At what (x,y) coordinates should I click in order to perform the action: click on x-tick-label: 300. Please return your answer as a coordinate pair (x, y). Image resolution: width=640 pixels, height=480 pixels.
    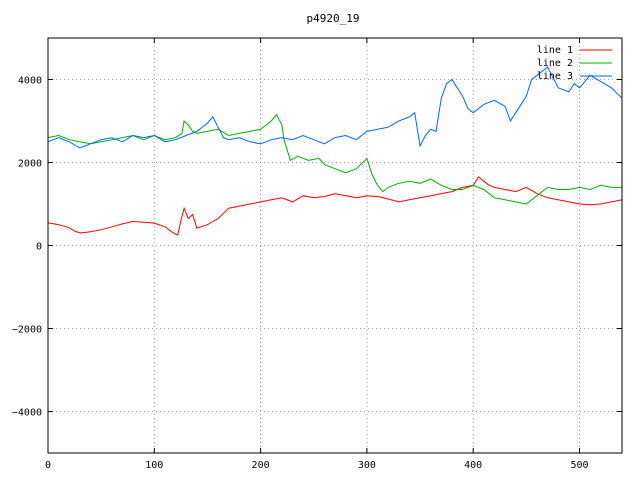
    Looking at the image, I should click on (367, 465).